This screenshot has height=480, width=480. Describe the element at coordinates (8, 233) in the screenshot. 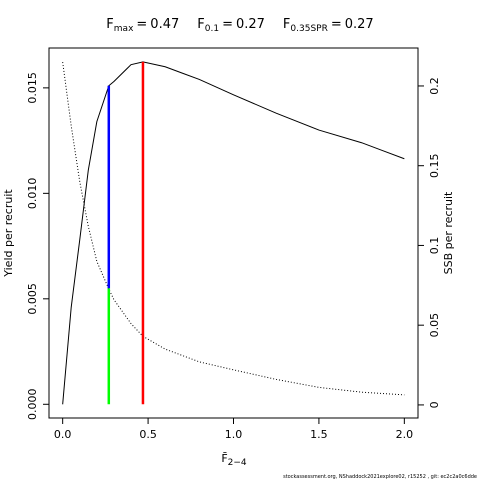

I see `y-axis-label: Yield per recruit` at that location.